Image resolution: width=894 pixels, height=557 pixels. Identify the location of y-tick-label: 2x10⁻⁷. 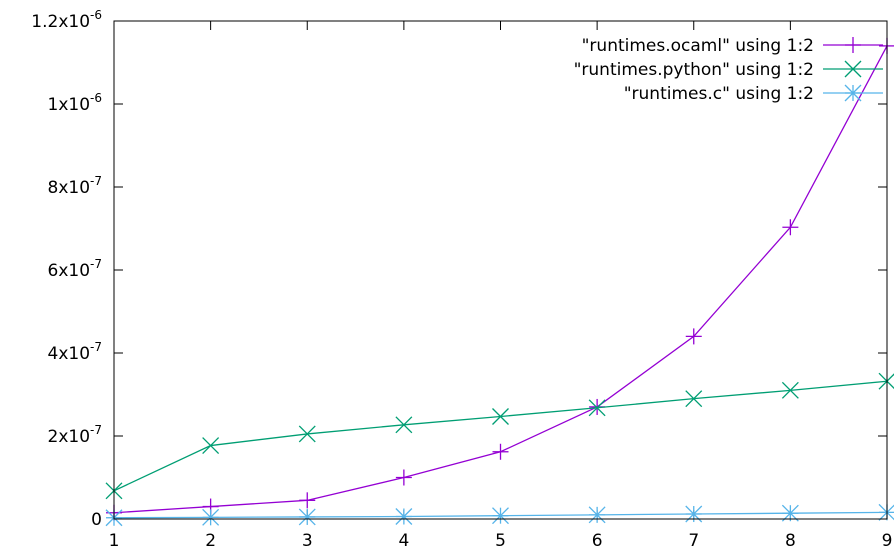
(75, 435).